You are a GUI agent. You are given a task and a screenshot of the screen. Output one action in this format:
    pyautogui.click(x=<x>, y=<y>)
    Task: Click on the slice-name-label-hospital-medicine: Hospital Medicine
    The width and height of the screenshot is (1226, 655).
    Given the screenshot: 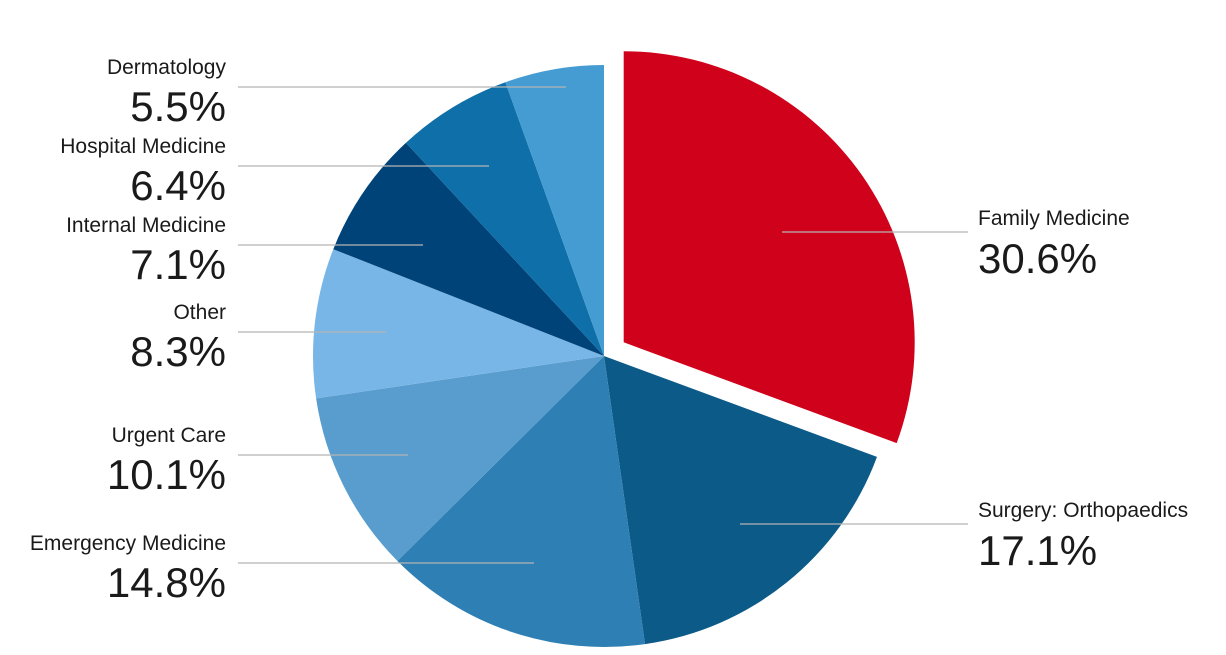 What is the action you would take?
    pyautogui.click(x=143, y=146)
    